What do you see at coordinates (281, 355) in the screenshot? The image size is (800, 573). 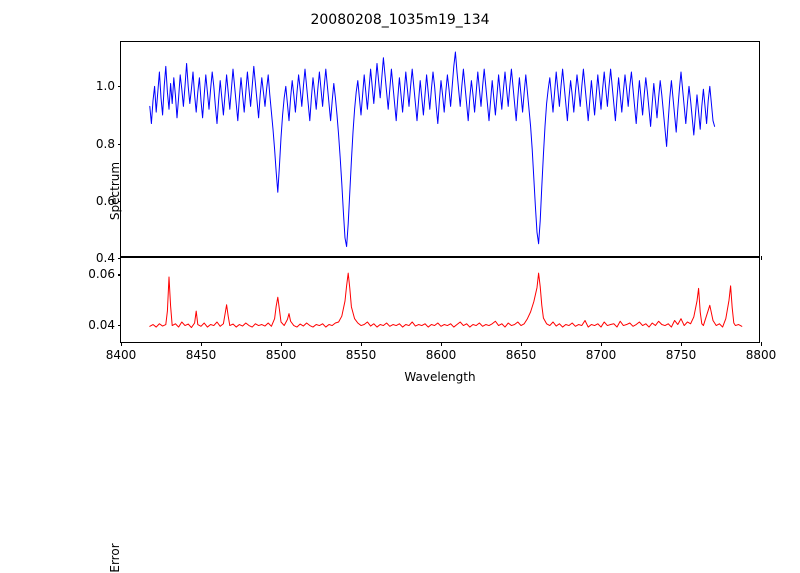 I see `x-tick-label: 8500` at bounding box center [281, 355].